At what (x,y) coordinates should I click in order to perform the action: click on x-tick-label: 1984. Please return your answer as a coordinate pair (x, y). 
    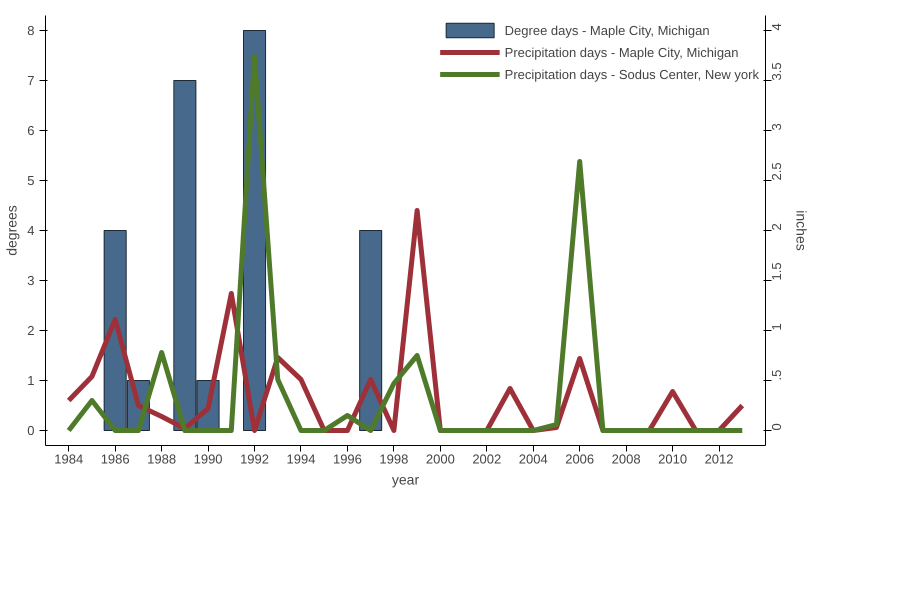
    Looking at the image, I should click on (69, 459).